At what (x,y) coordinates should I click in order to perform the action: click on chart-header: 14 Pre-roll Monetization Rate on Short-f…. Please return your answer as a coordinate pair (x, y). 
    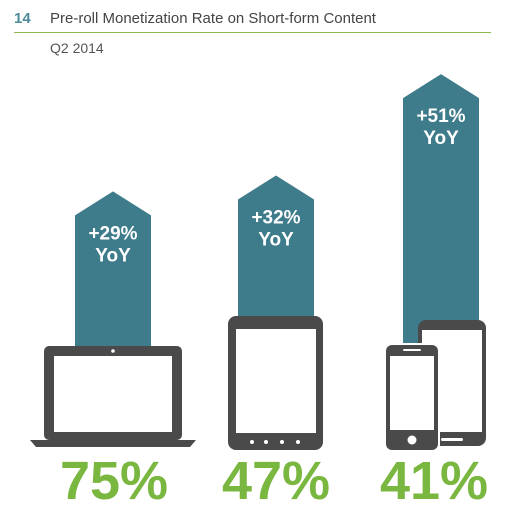
    Looking at the image, I should click on (252, 21).